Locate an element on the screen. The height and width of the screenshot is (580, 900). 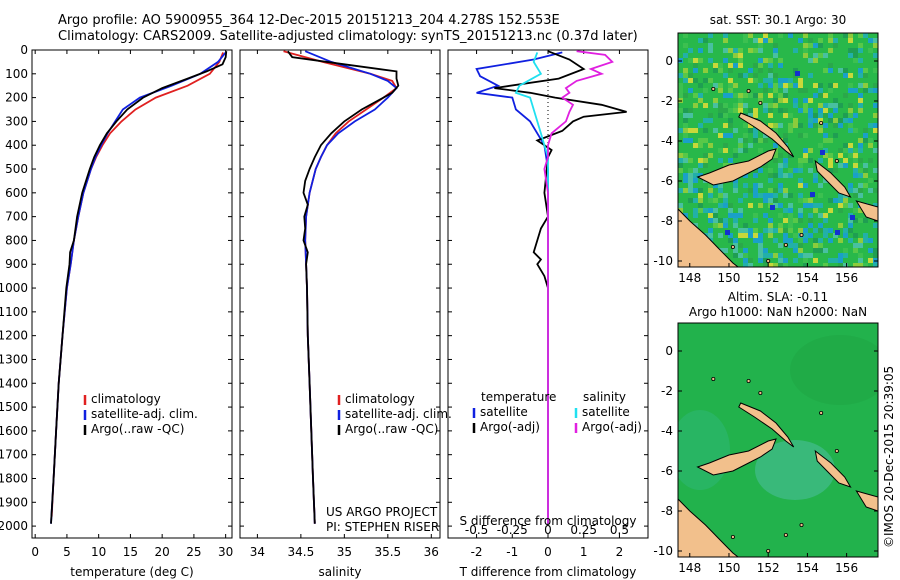
sal-line-satellite is located at coordinates (351, 287).